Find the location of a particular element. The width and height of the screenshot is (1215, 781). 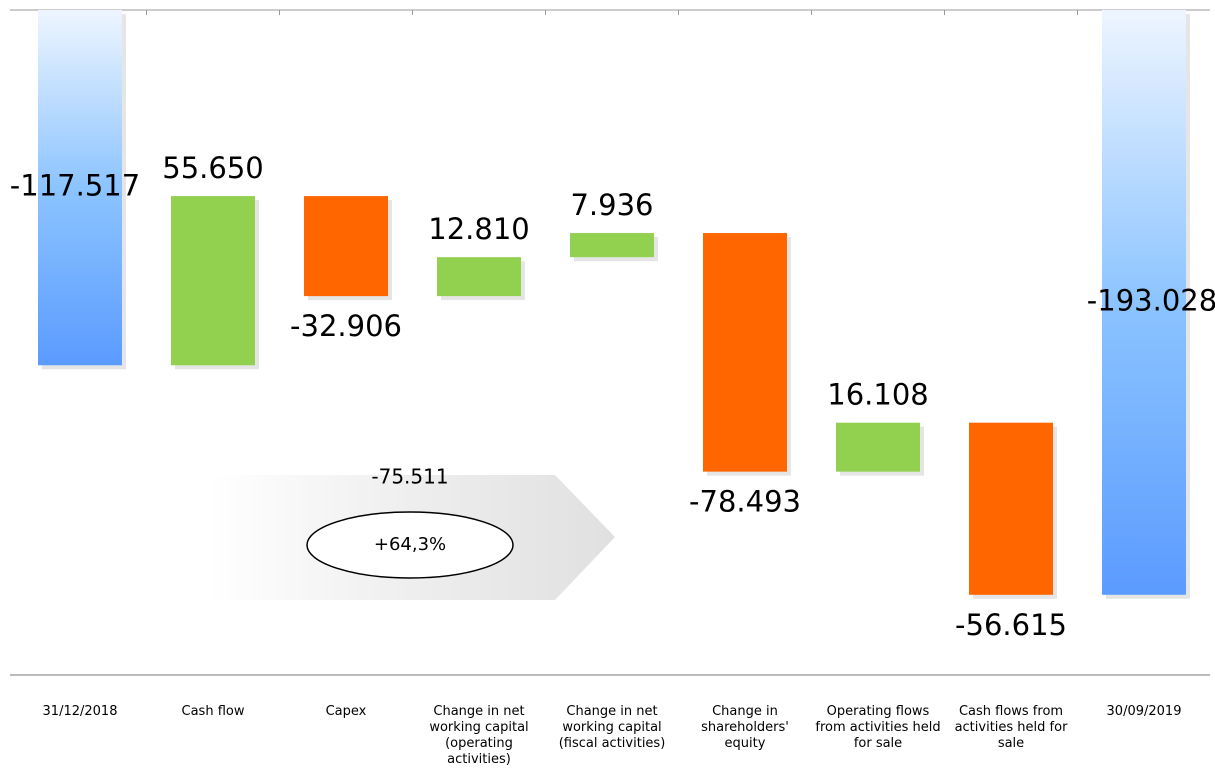

ellipse is located at coordinates (410, 545).